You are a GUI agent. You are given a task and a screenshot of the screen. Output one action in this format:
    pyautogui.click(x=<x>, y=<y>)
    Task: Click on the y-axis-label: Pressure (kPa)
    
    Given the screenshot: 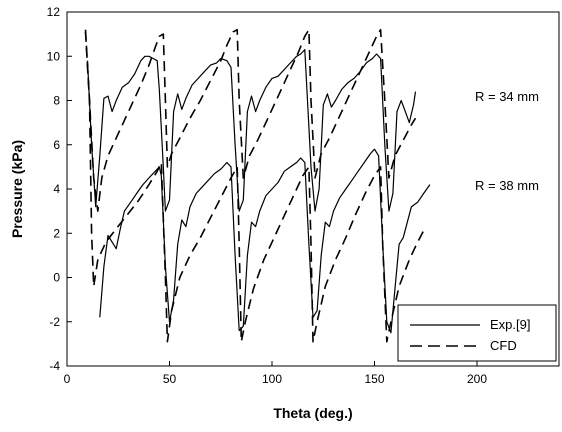 What is the action you would take?
    pyautogui.click(x=17, y=189)
    